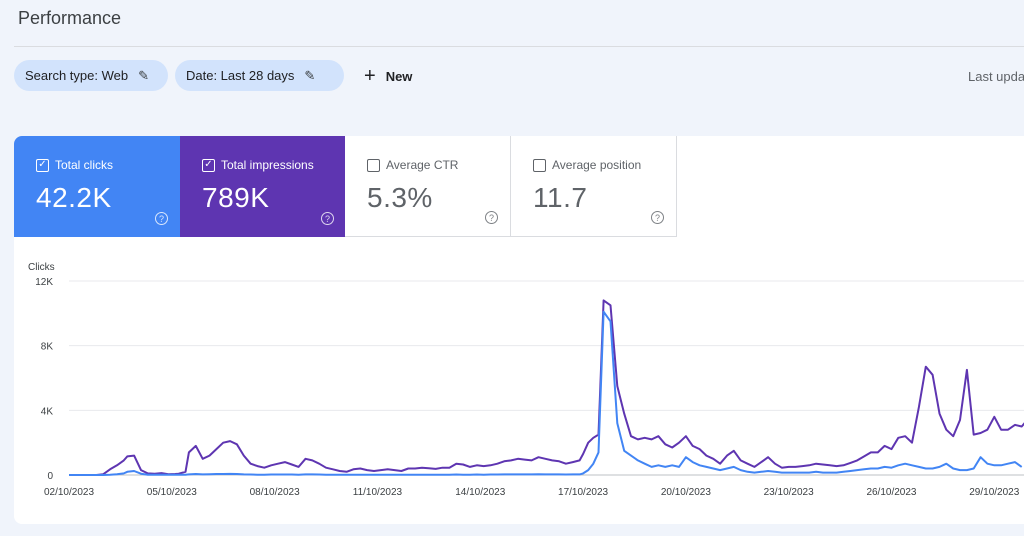  What do you see at coordinates (519, 46) in the screenshot?
I see `header-divider` at bounding box center [519, 46].